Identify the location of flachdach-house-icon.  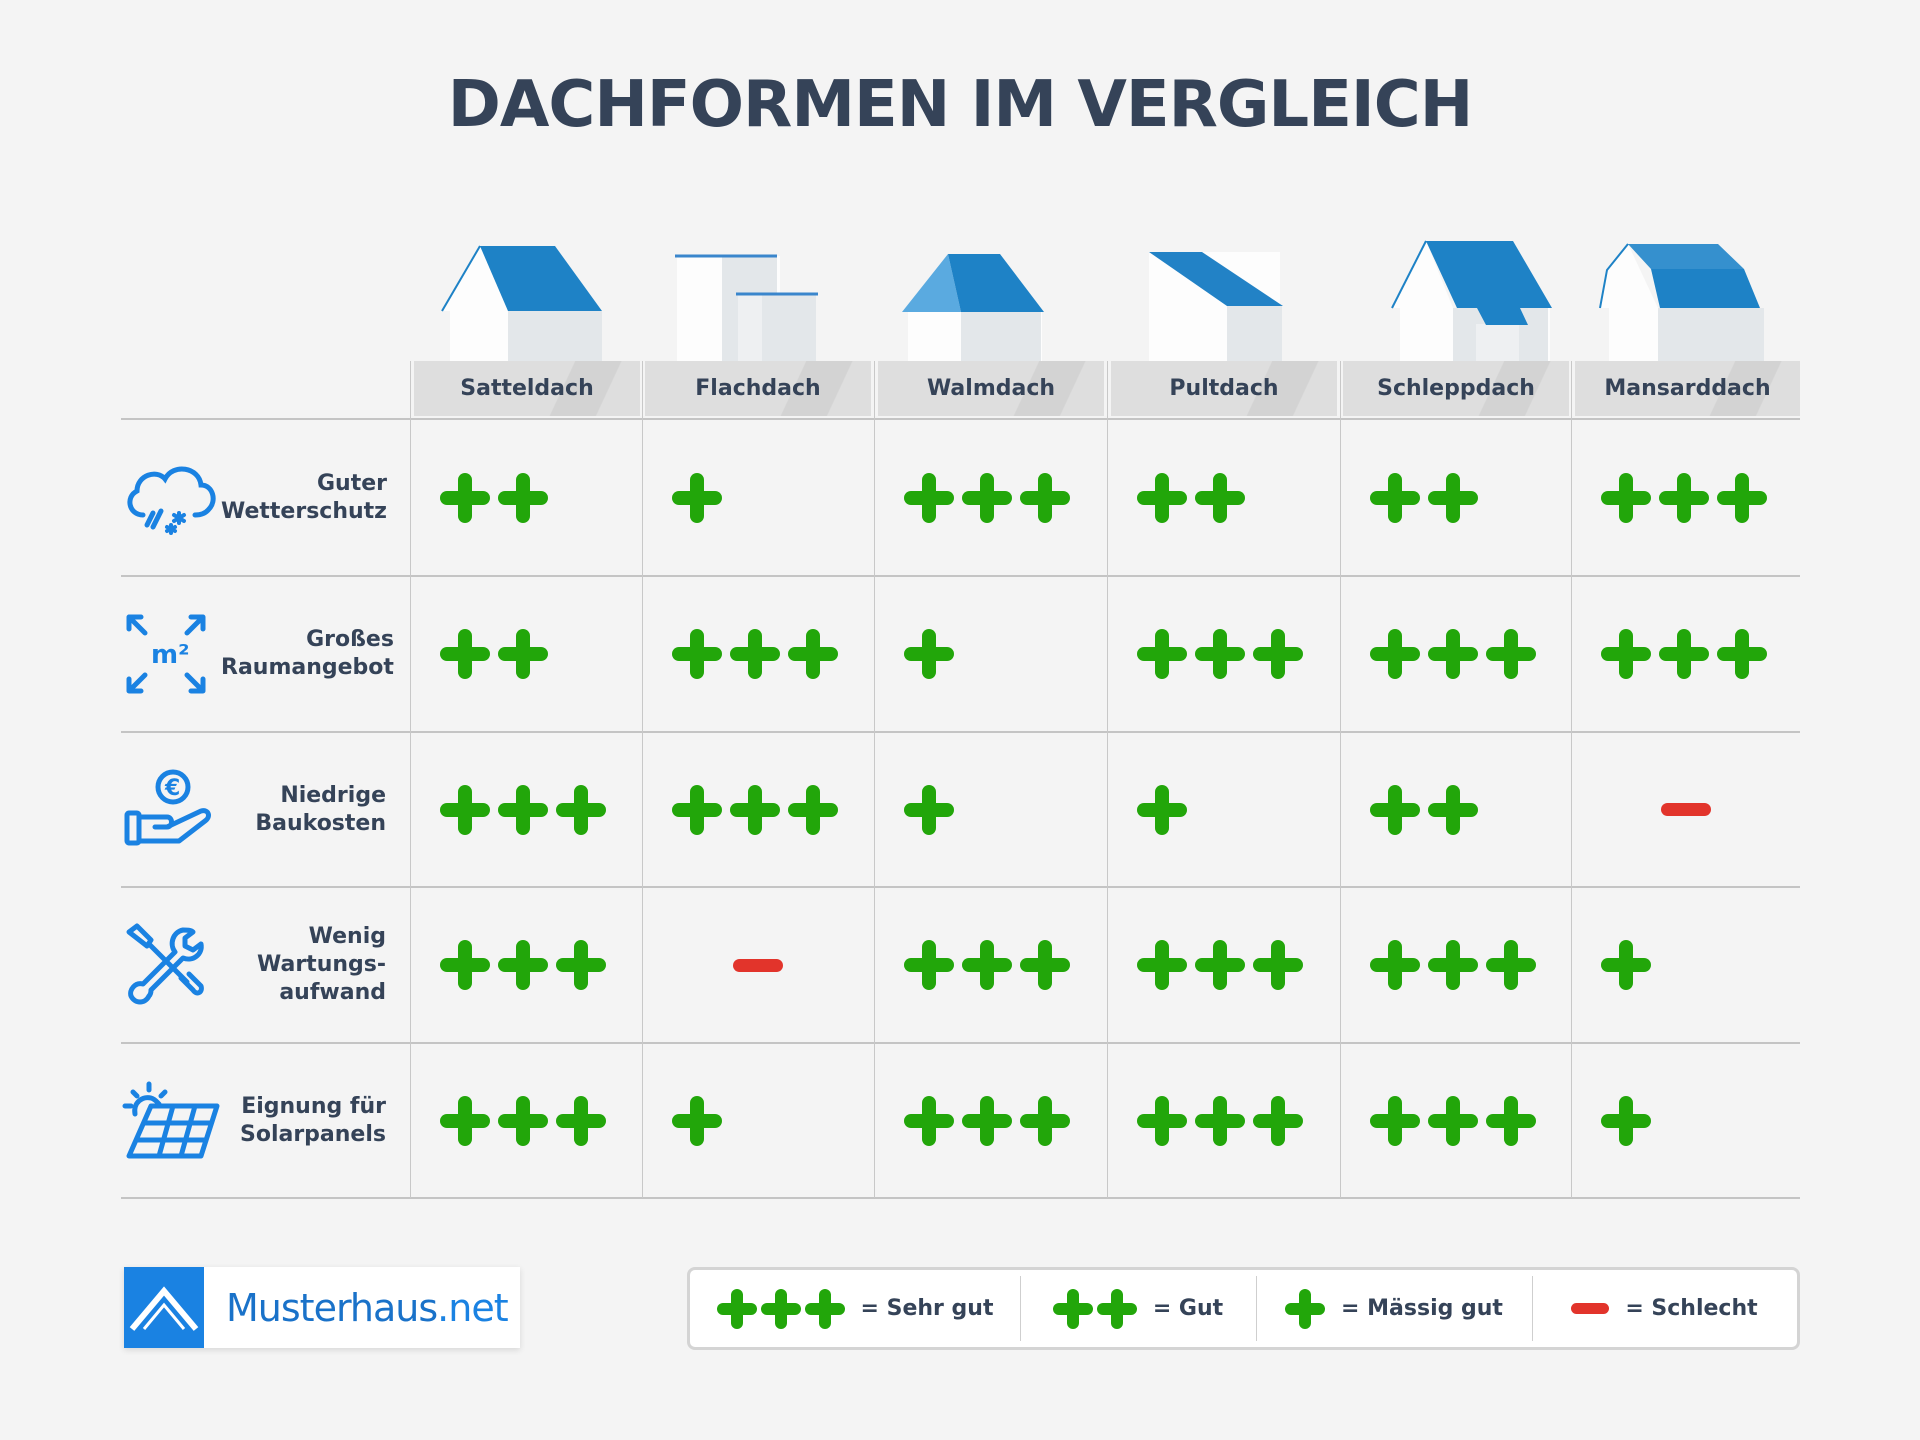
(778, 300).